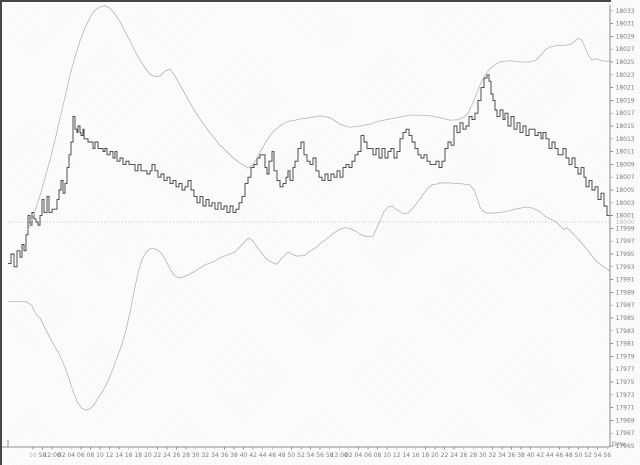 The image size is (640, 465). Describe the element at coordinates (625, 369) in the screenshot. I see `y-axis-label: 17977` at that location.